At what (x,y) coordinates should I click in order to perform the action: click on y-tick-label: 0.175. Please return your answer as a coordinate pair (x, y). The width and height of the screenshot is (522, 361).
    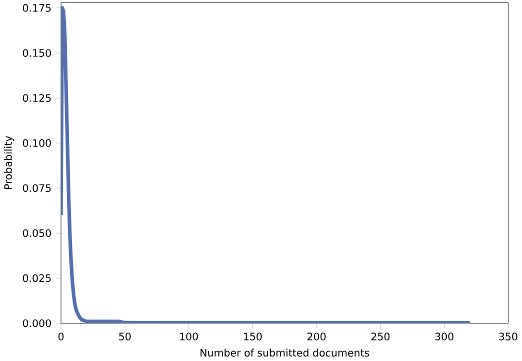
    Looking at the image, I should click on (36, 8).